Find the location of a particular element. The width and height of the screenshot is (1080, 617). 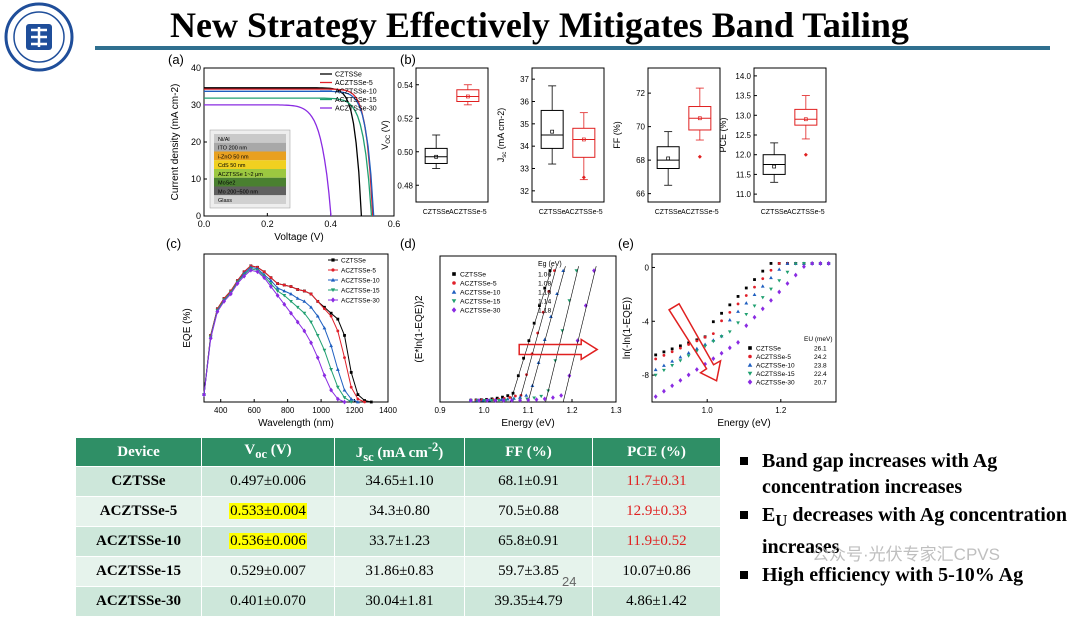

legend-label: ACZTSSe-10 is located at coordinates (775, 366).